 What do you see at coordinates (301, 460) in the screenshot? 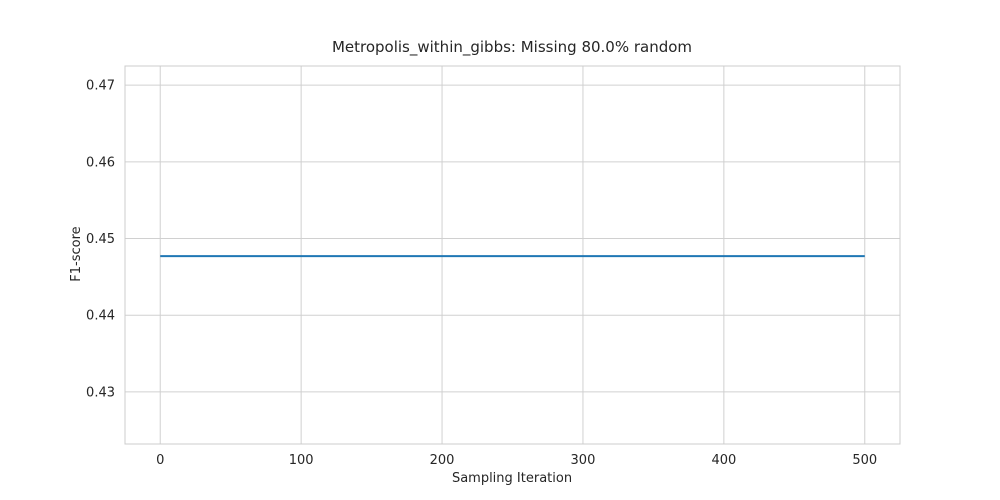
I see `x-tick-label: 100` at bounding box center [301, 460].